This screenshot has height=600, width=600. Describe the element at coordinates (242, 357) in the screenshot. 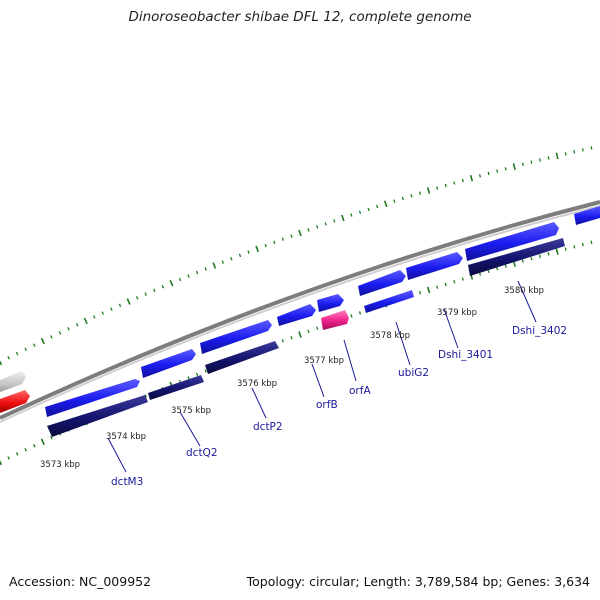

I see `gene-dctP2-reverse` at that location.